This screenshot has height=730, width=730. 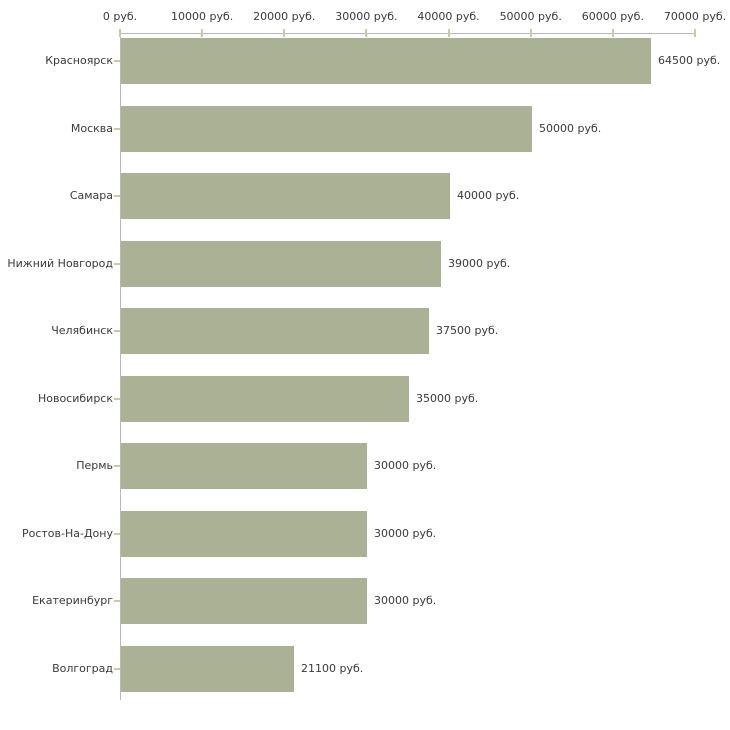 I want to click on x-tick-label: 60000 руб., so click(x=612, y=16).